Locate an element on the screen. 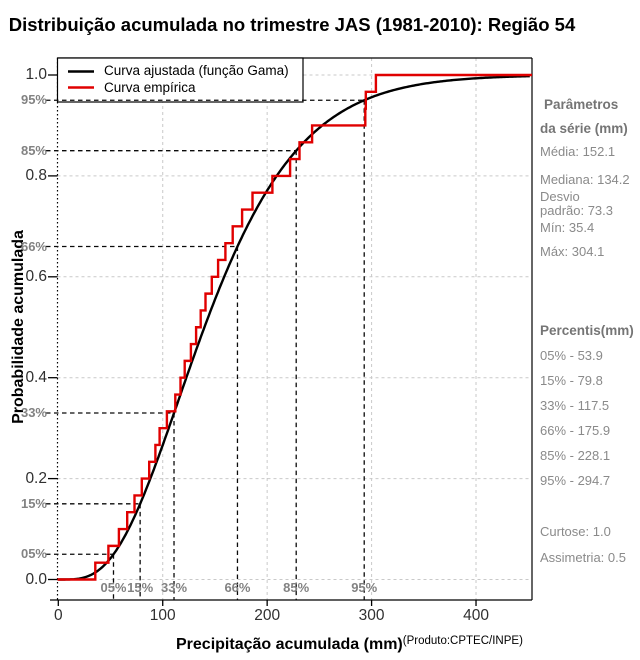 This screenshot has height=660, width=640. params-header-line1: Parâmetros is located at coordinates (581, 104).